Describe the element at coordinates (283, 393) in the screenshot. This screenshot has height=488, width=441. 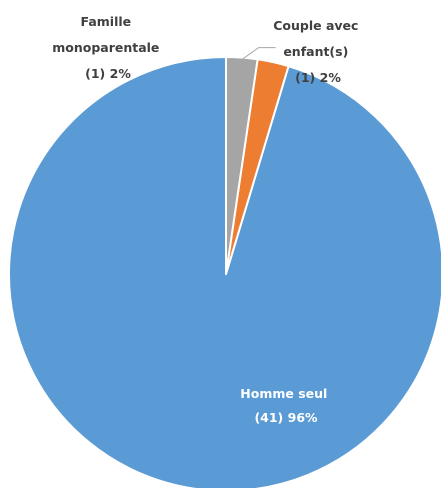
I see `label-homme-seul-line-1: Homme seul` at that location.